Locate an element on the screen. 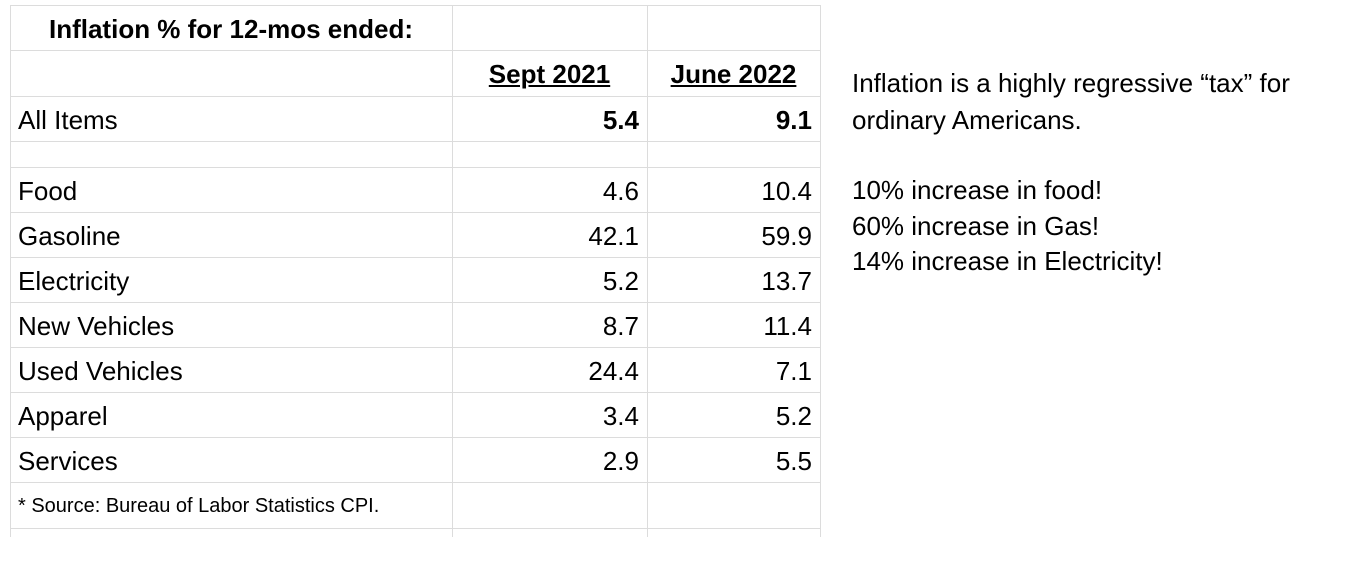  cell-value: 8.7 is located at coordinates (620, 325).